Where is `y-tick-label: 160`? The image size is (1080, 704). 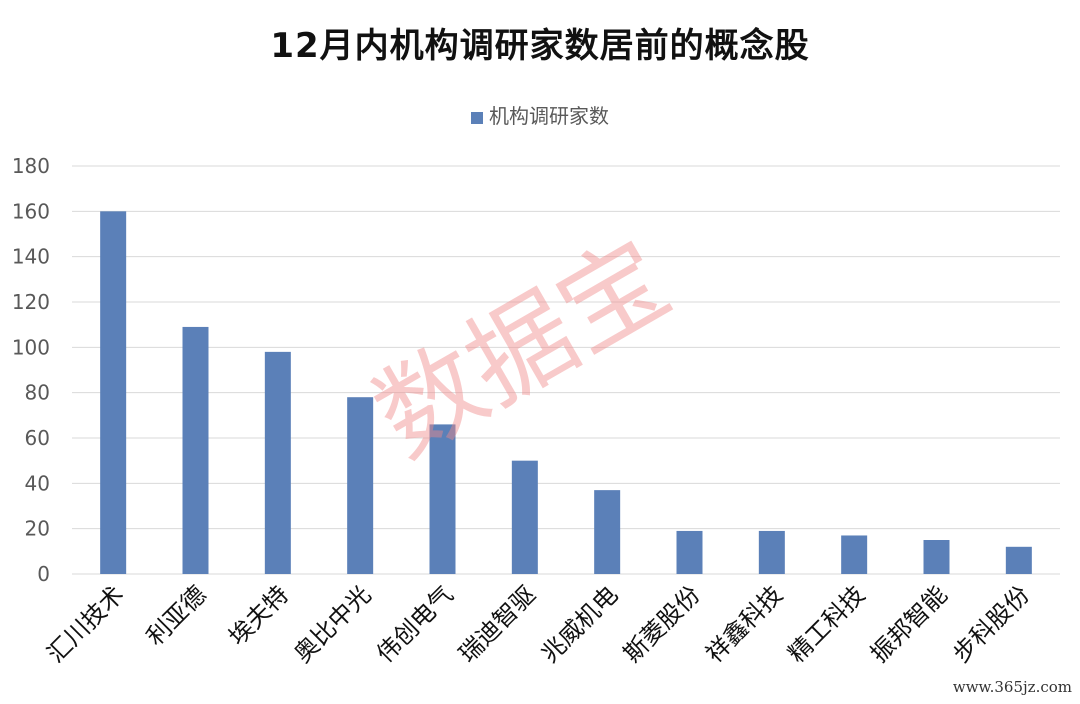 y-tick-label: 160 is located at coordinates (31, 211).